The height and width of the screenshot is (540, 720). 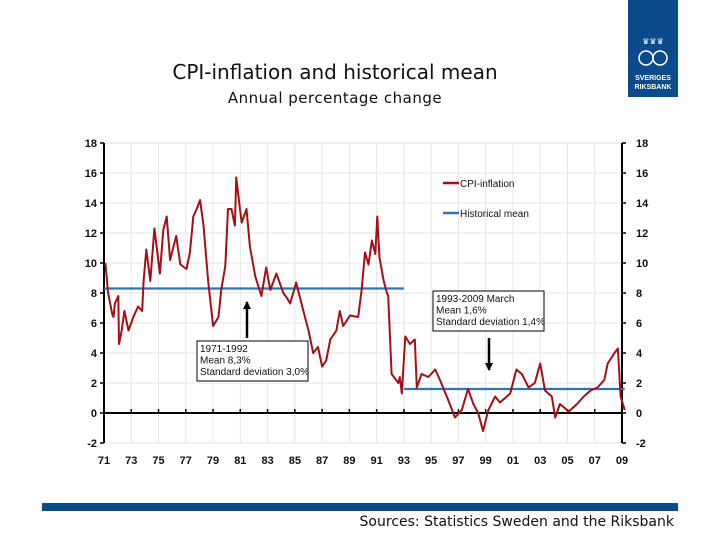 I want to click on y-tick-label-right: 0, so click(x=639, y=414).